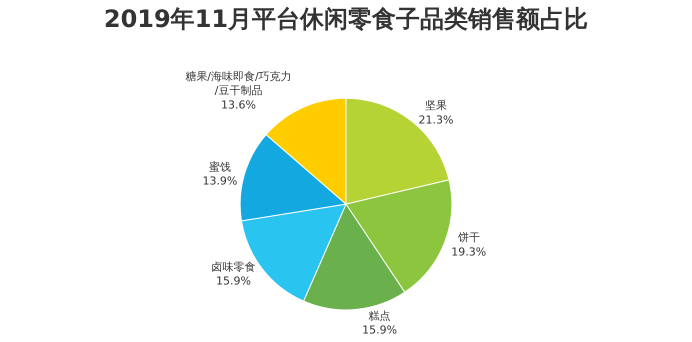 This screenshot has width=692, height=342. What do you see at coordinates (468, 237) in the screenshot?
I see `slice-label: 饼干` at bounding box center [468, 237].